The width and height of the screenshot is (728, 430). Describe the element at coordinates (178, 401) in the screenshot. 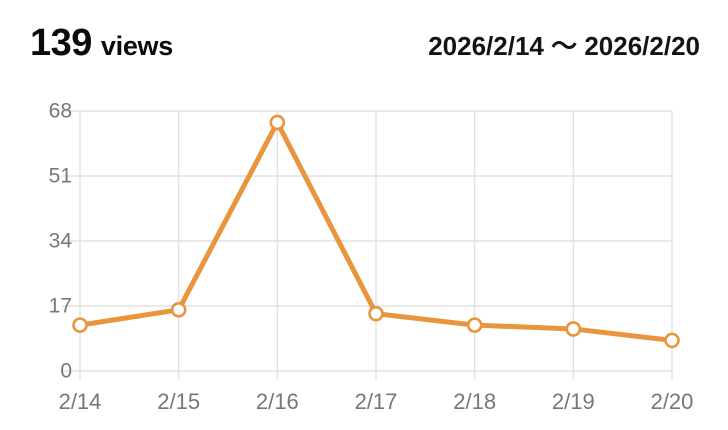

I see `x-axis-label-2/15: 2/15` at that location.